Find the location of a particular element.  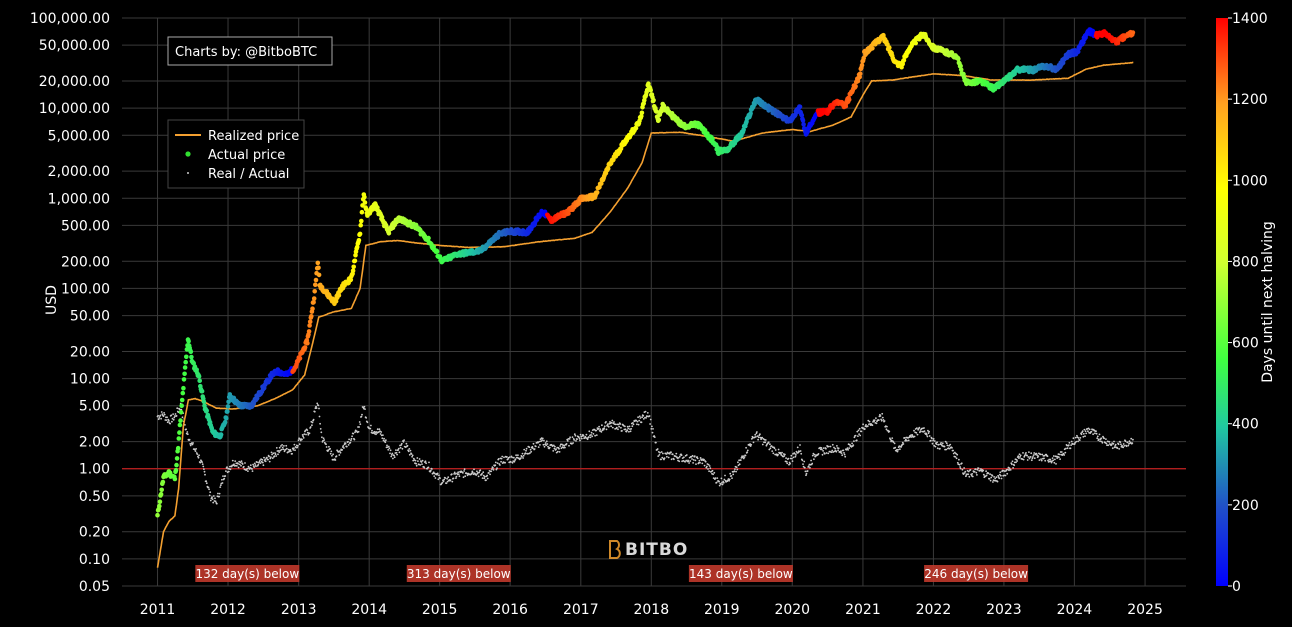

colorbar-tick-label: 200 is located at coordinates (1245, 506).